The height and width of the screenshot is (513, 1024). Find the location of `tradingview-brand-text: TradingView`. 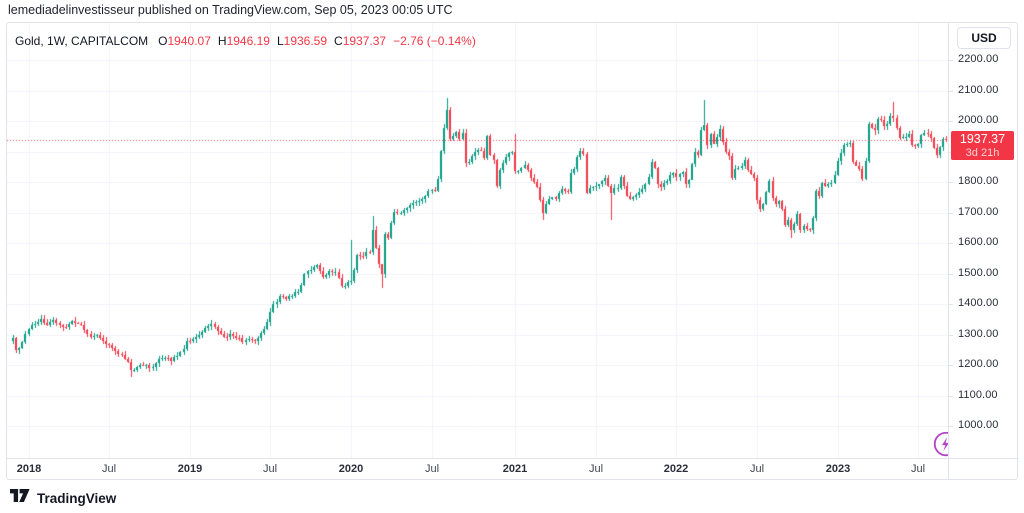

tradingview-brand-text: TradingView is located at coordinates (77, 498).